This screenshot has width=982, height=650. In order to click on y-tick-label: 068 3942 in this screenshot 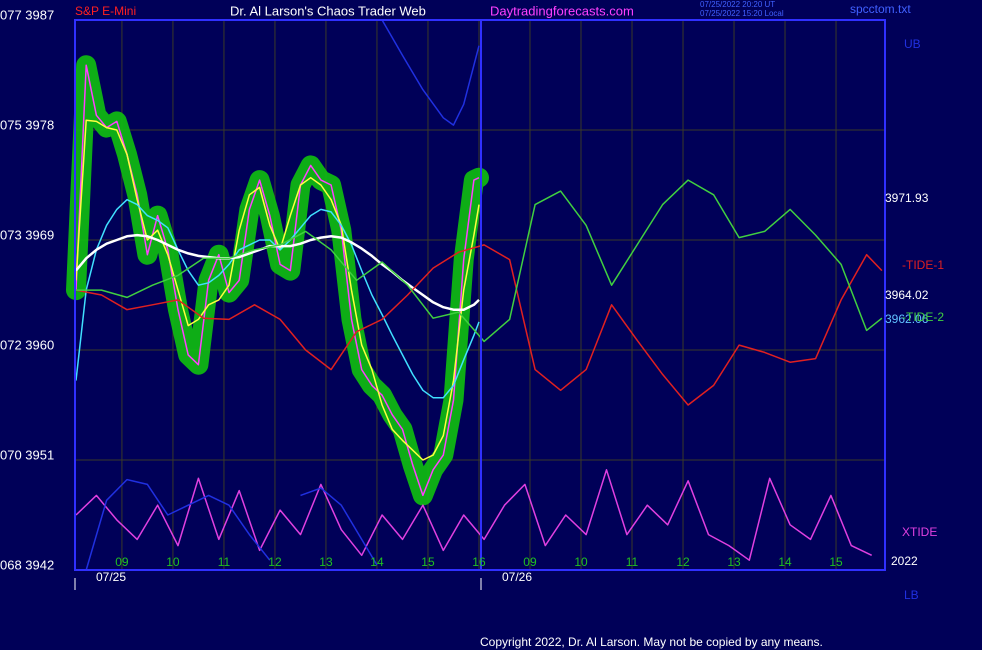, I will do `click(27, 564)`.